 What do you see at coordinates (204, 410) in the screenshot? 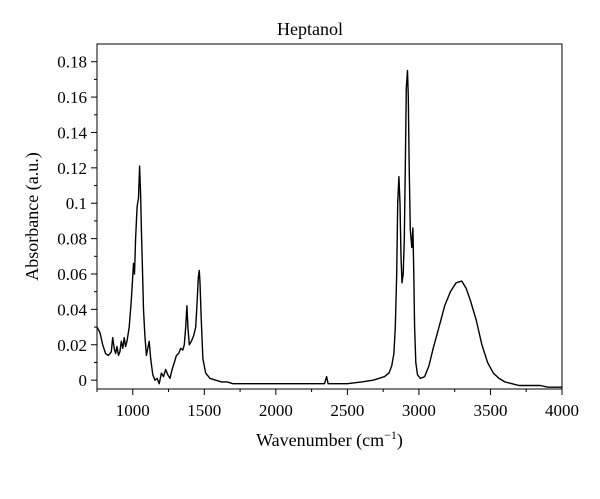
I see `x-tick-label: 1500` at bounding box center [204, 410].